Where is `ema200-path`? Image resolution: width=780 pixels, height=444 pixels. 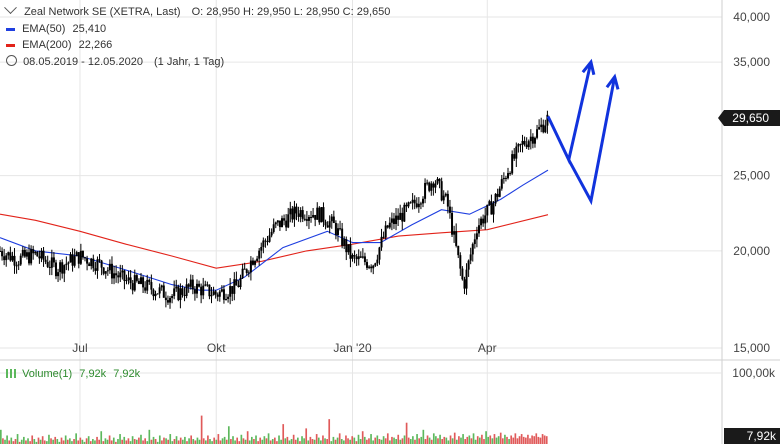
ema200-path is located at coordinates (274, 241).